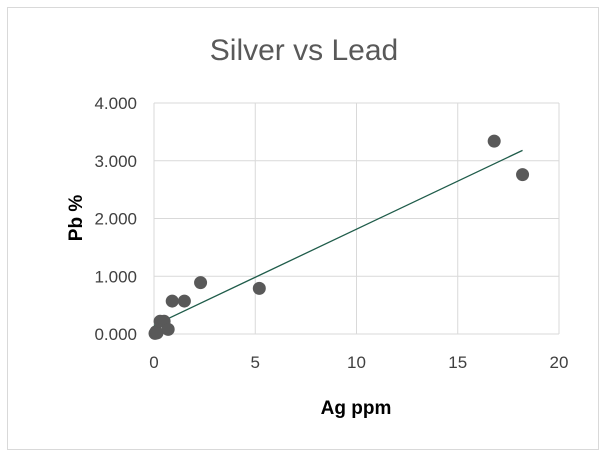 The height and width of the screenshot is (458, 608). Describe the element at coordinates (356, 408) in the screenshot. I see `x-axis-title: Ag ppm` at that location.